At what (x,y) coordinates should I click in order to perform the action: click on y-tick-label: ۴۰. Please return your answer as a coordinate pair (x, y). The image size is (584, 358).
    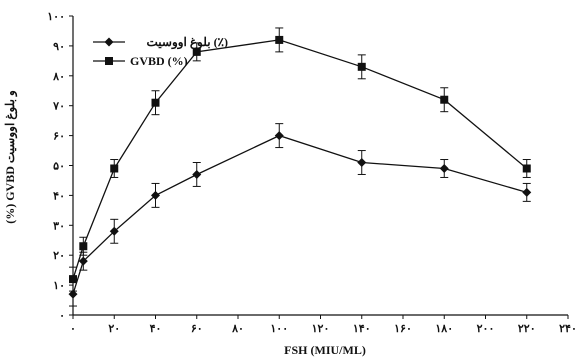
    Looking at the image, I should click on (59, 195).